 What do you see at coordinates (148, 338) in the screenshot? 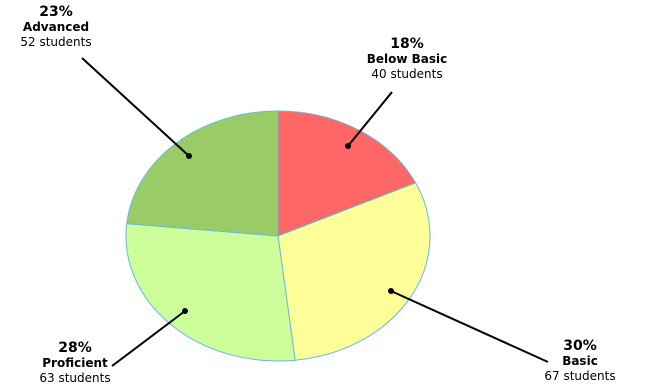
I see `leader-line-proficient` at bounding box center [148, 338].